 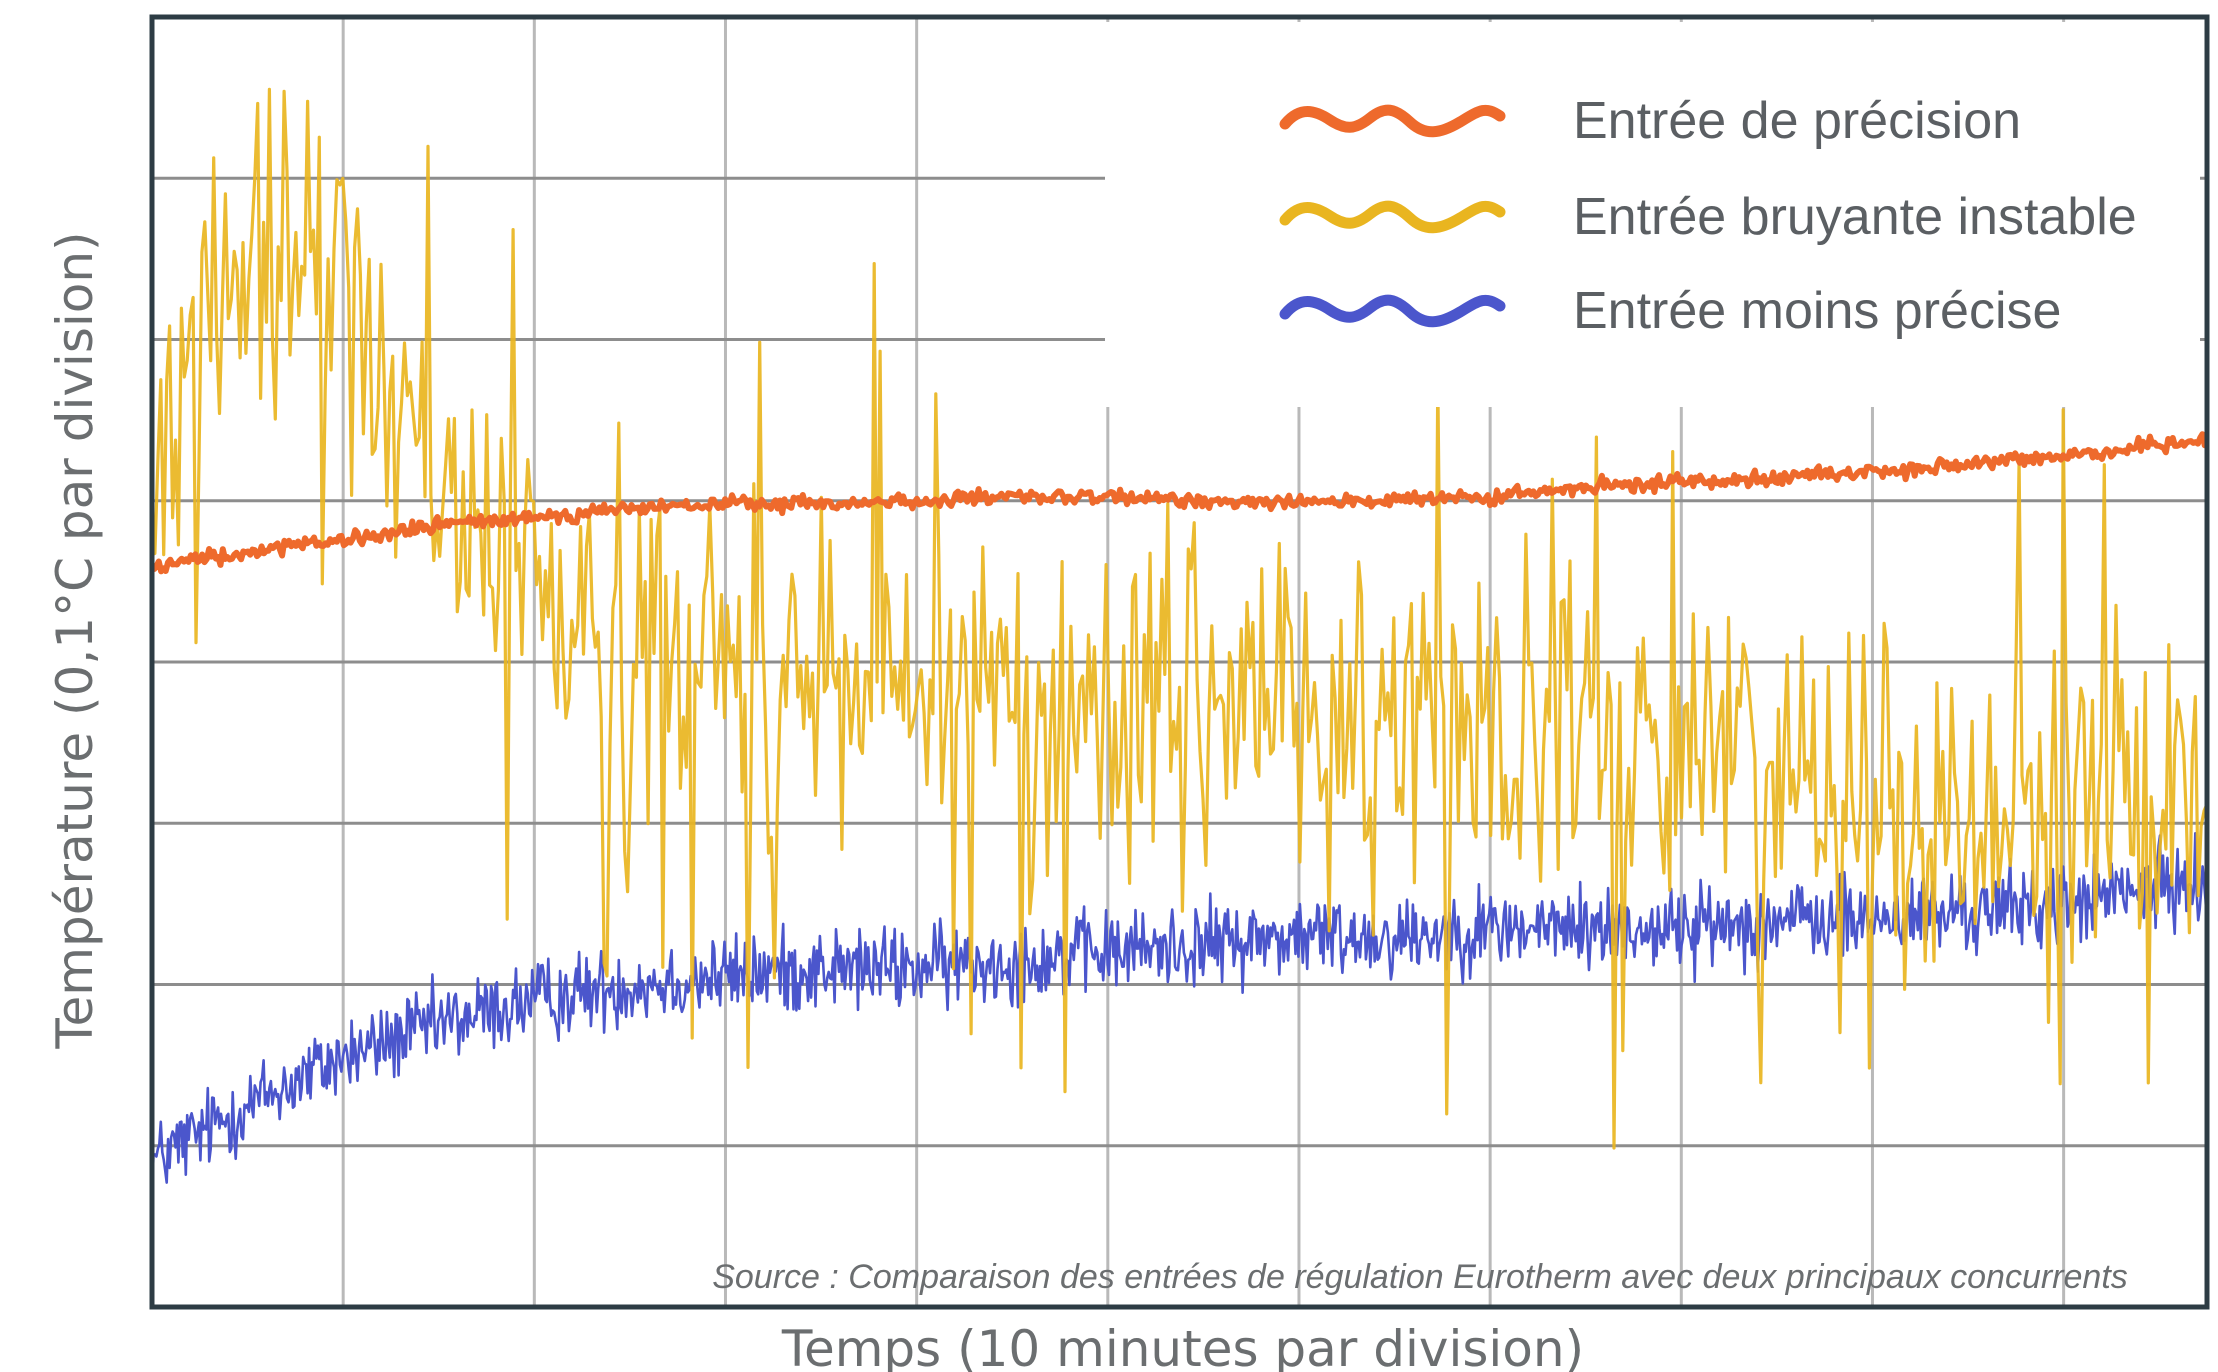 I want to click on legend-label: Entrée de précision, so click(x=1797, y=121).